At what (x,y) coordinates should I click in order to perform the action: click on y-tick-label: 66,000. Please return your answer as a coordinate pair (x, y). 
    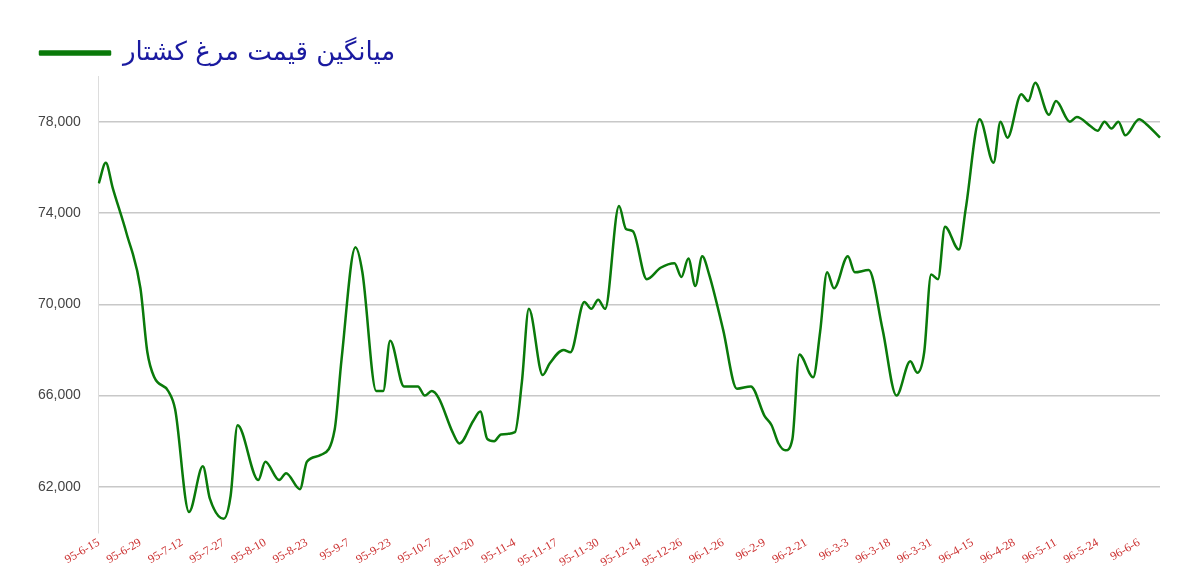
    Looking at the image, I should click on (59, 394).